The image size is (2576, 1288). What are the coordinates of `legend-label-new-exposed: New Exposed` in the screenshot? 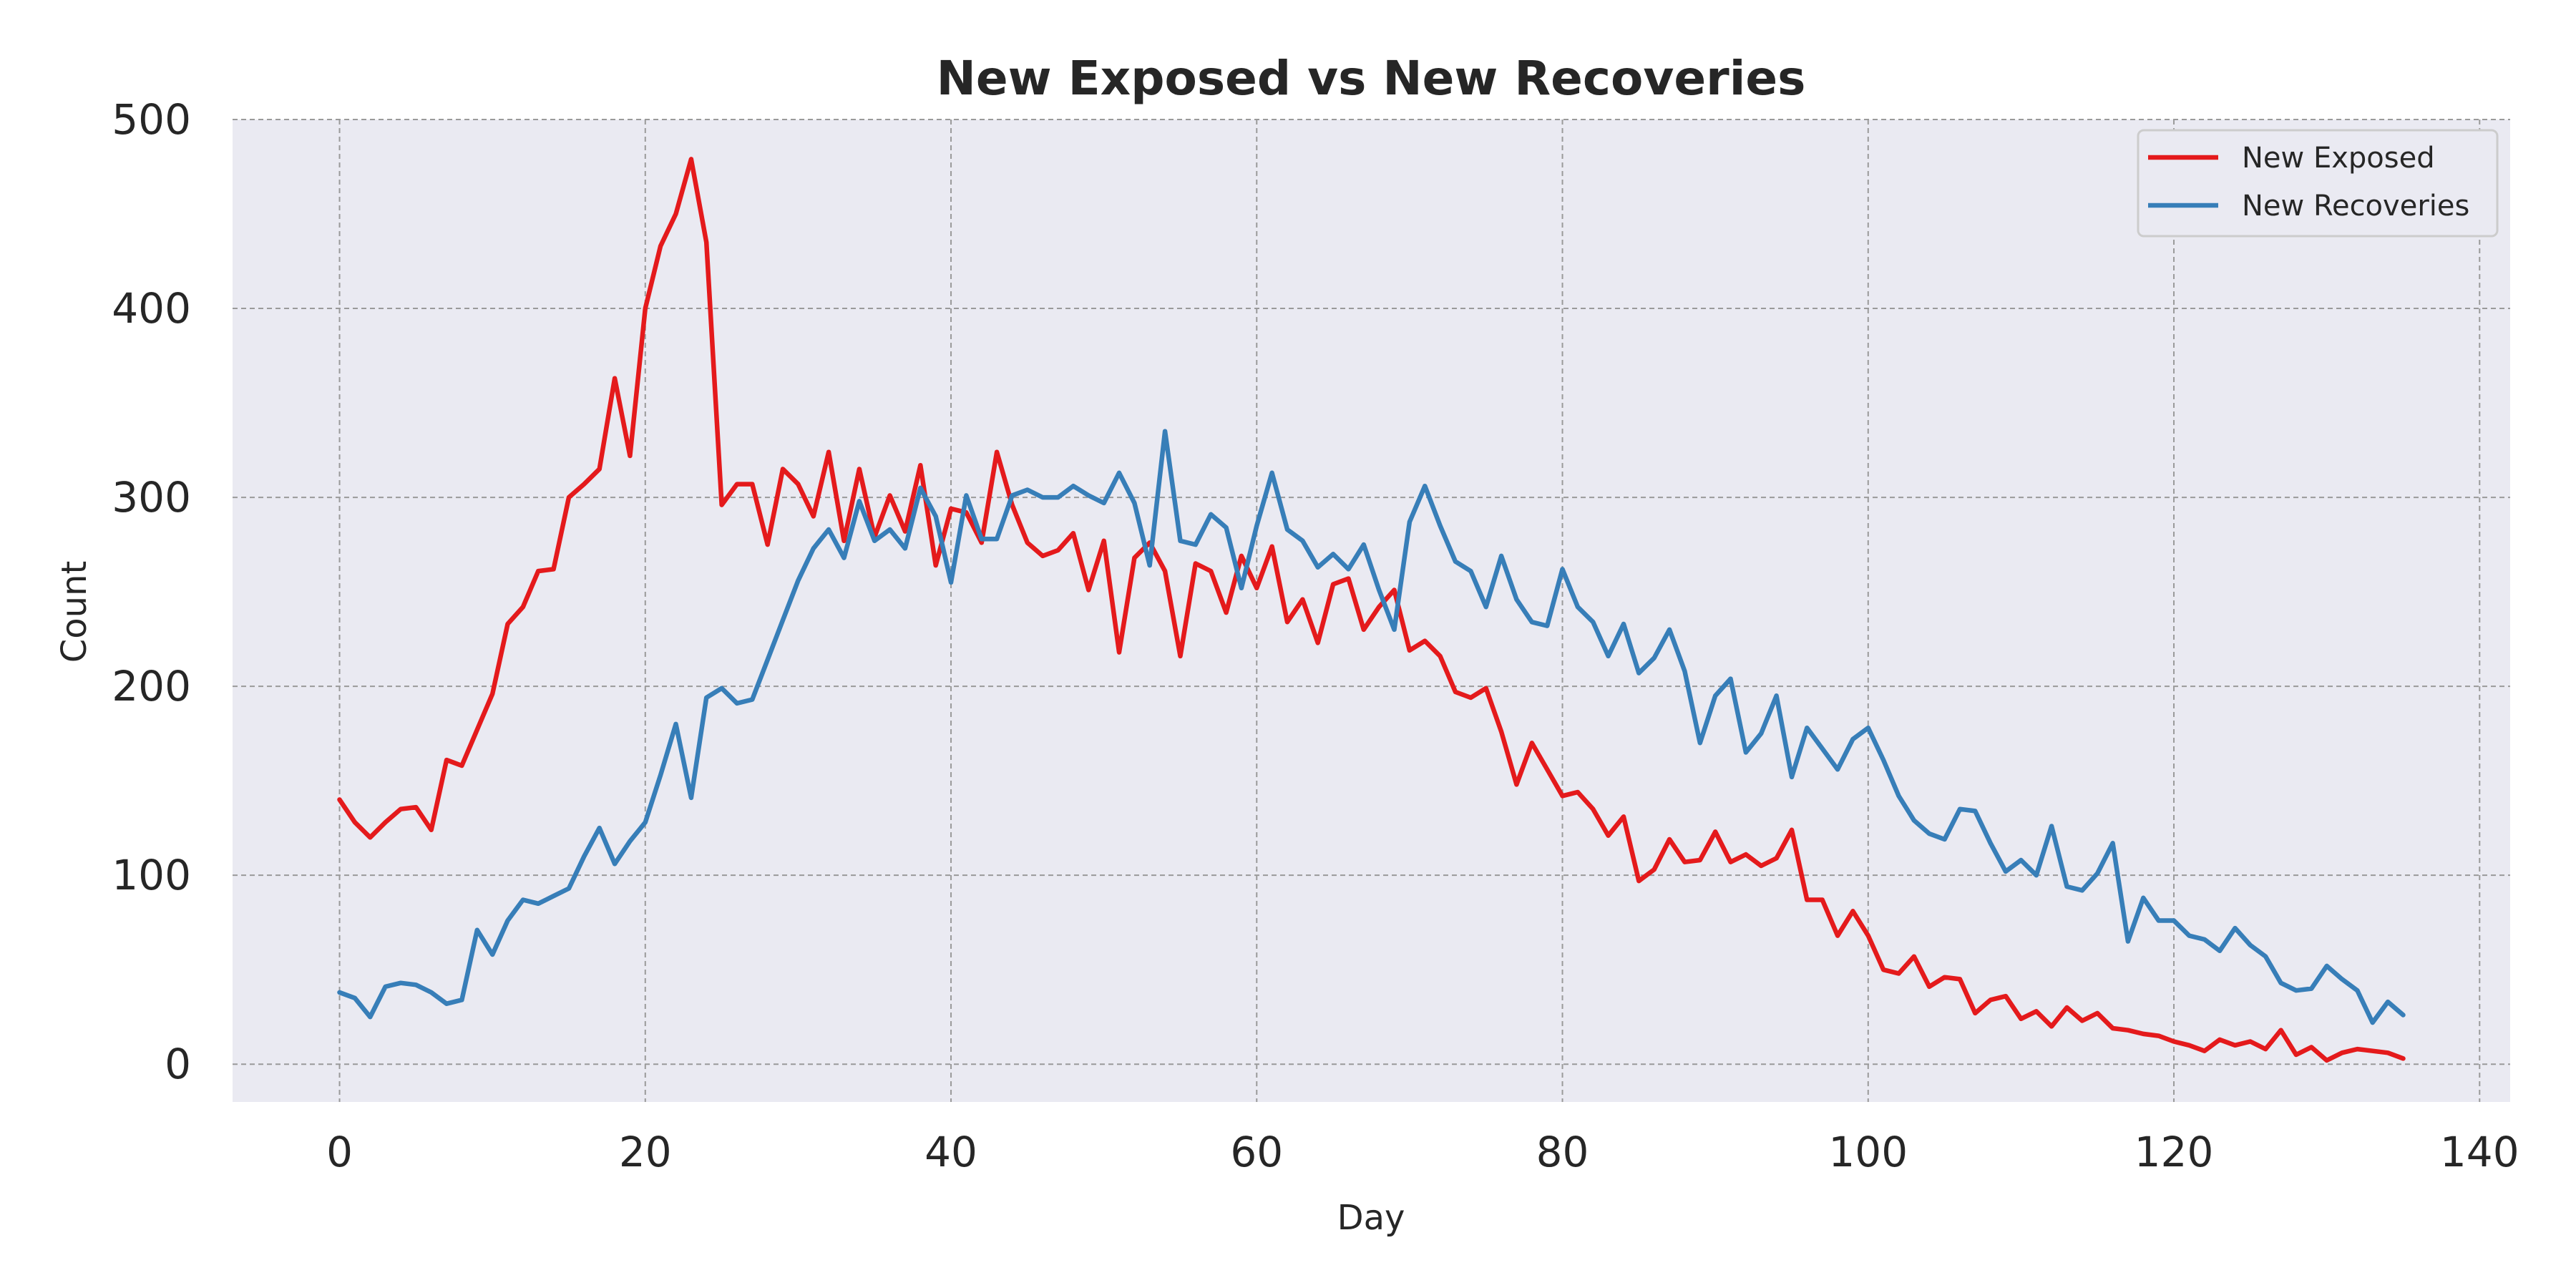 It's located at (2338, 158).